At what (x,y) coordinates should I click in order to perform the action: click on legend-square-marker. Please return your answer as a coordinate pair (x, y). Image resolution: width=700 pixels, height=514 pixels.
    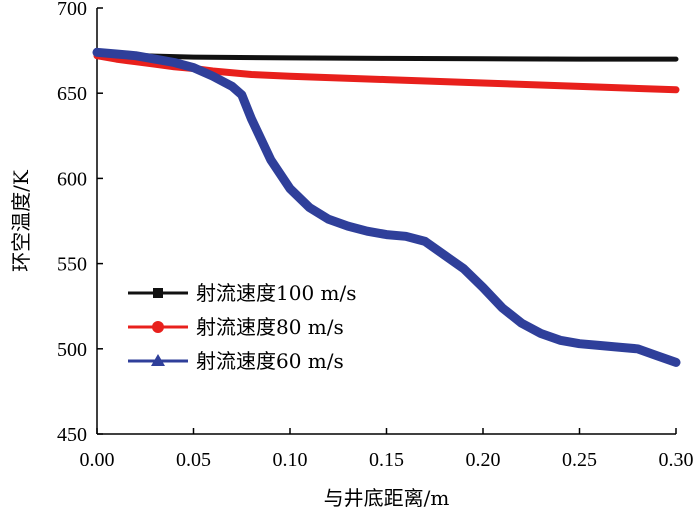
    Looking at the image, I should click on (158, 293).